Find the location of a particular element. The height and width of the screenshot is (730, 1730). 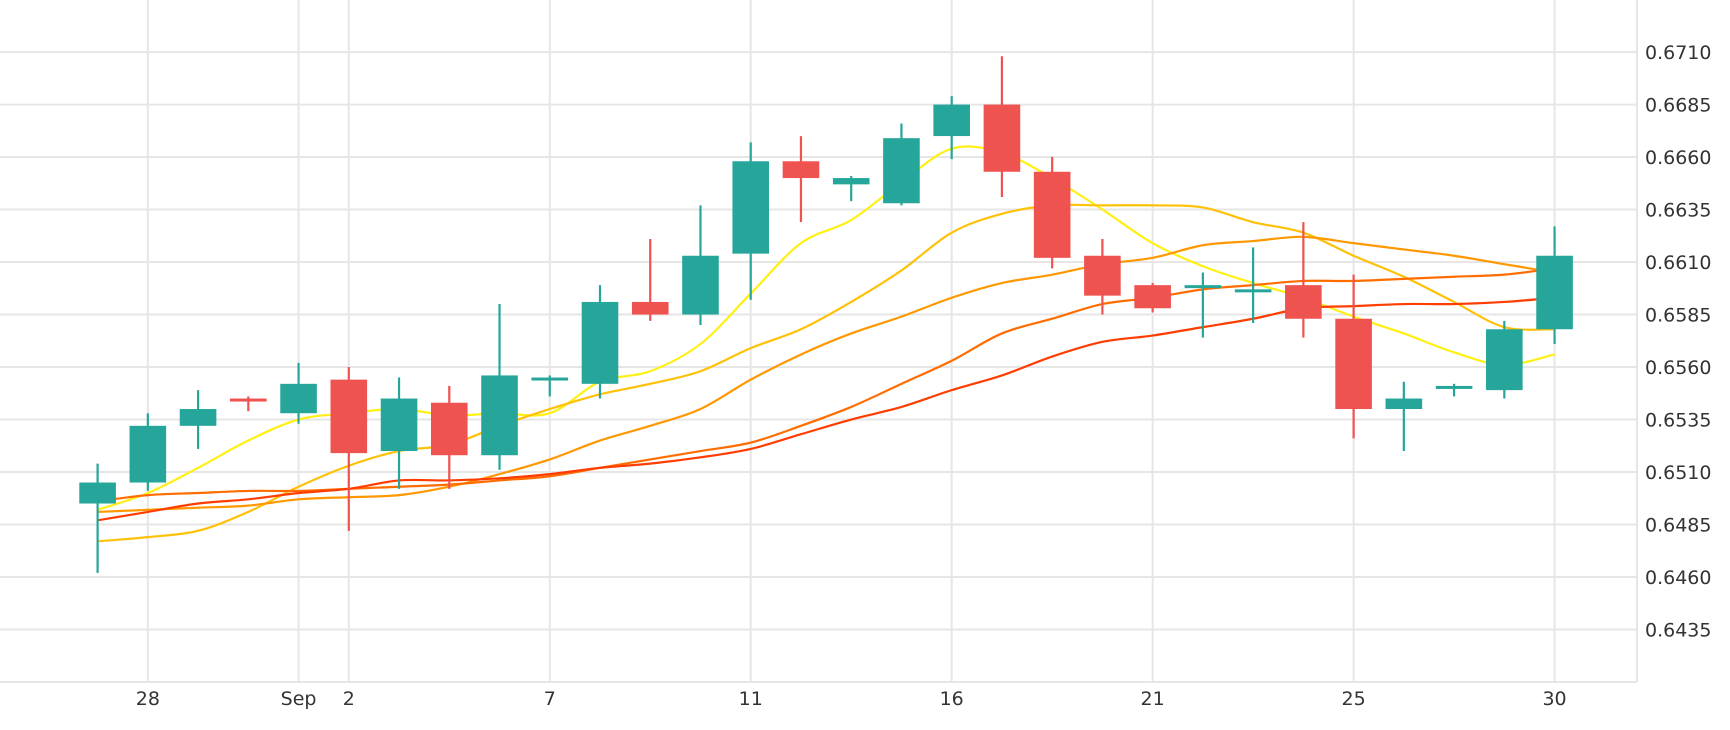

y-tick-label: 0.6435 is located at coordinates (1678, 631).